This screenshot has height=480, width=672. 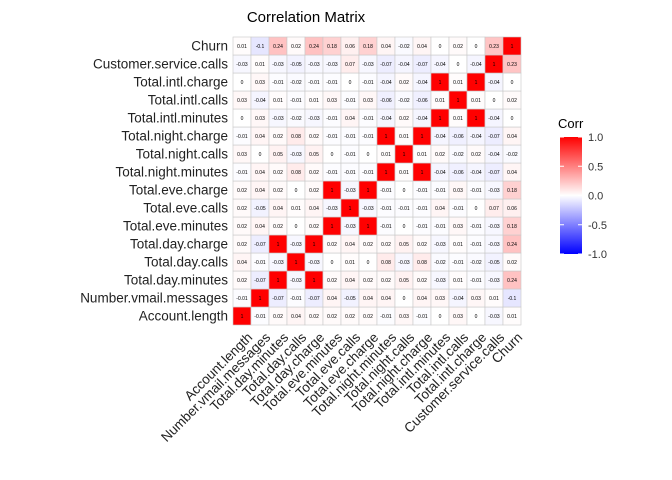 What do you see at coordinates (188, 100) in the screenshot?
I see `y-tick-label: Total.intl.calls` at bounding box center [188, 100].